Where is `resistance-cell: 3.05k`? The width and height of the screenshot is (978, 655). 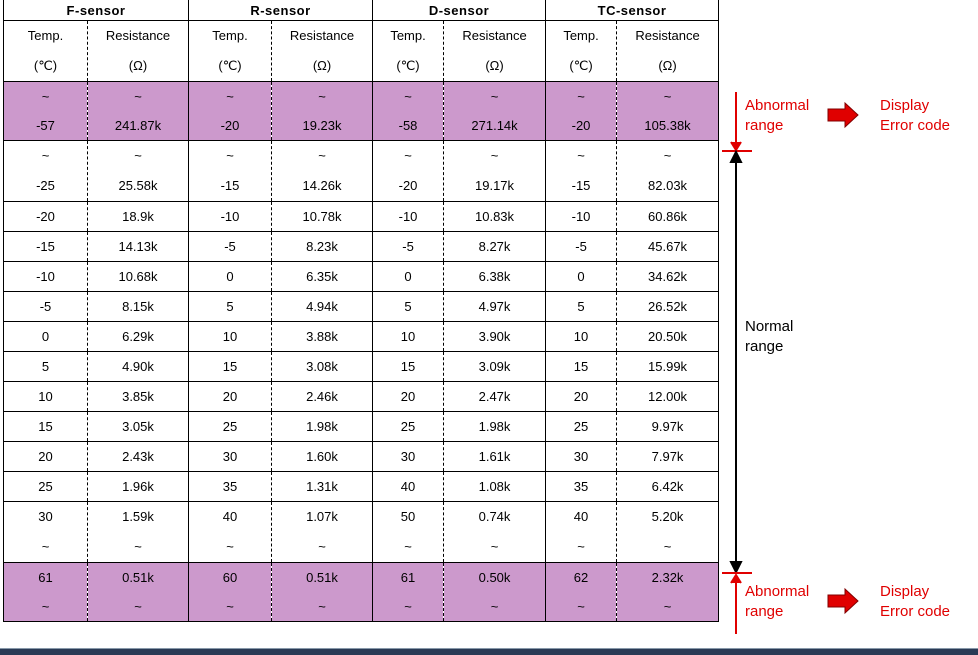
resistance-cell: 3.05k is located at coordinates (138, 426).